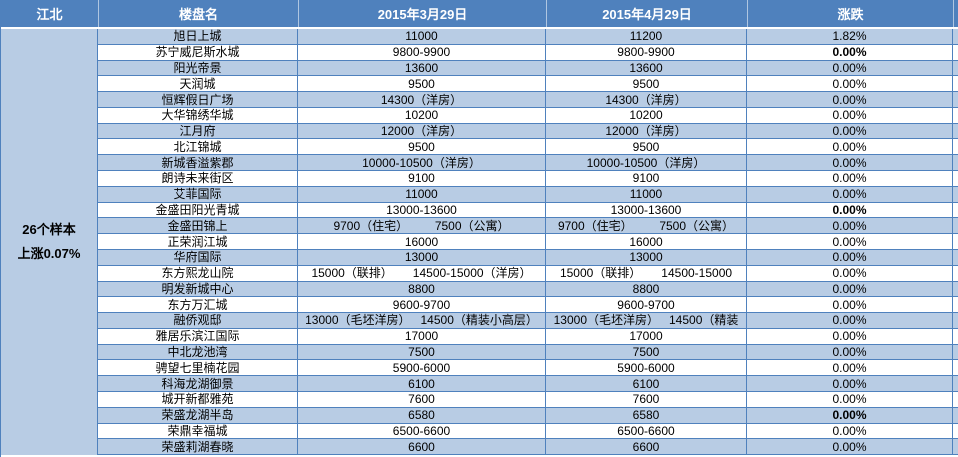 The width and height of the screenshot is (958, 457). Describe the element at coordinates (198, 131) in the screenshot. I see `property-name-cell: 江月府` at that location.